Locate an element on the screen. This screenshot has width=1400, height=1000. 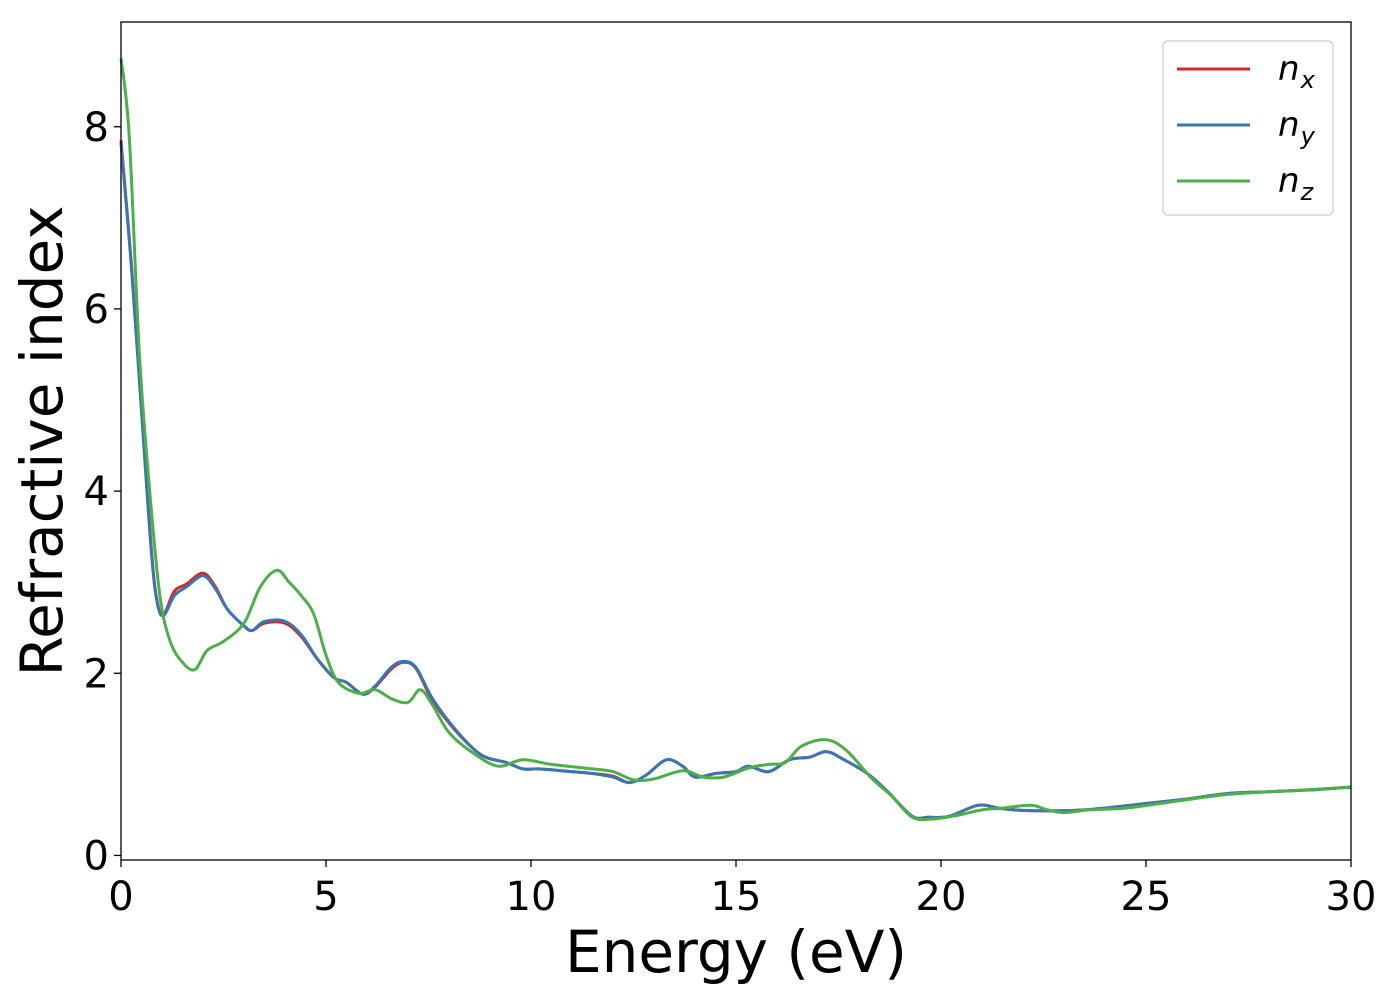
y-axis-ticks: 0 2 4 6 8 is located at coordinates (102, 492).